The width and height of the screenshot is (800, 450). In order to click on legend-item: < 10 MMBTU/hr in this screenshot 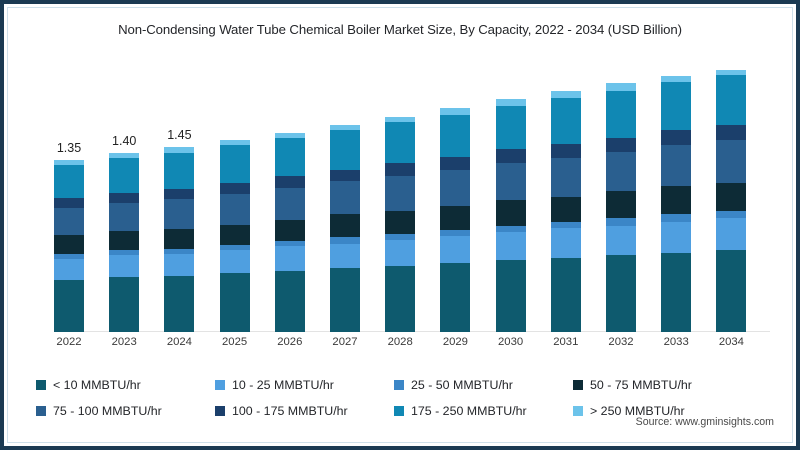, I will do `click(125, 385)`.